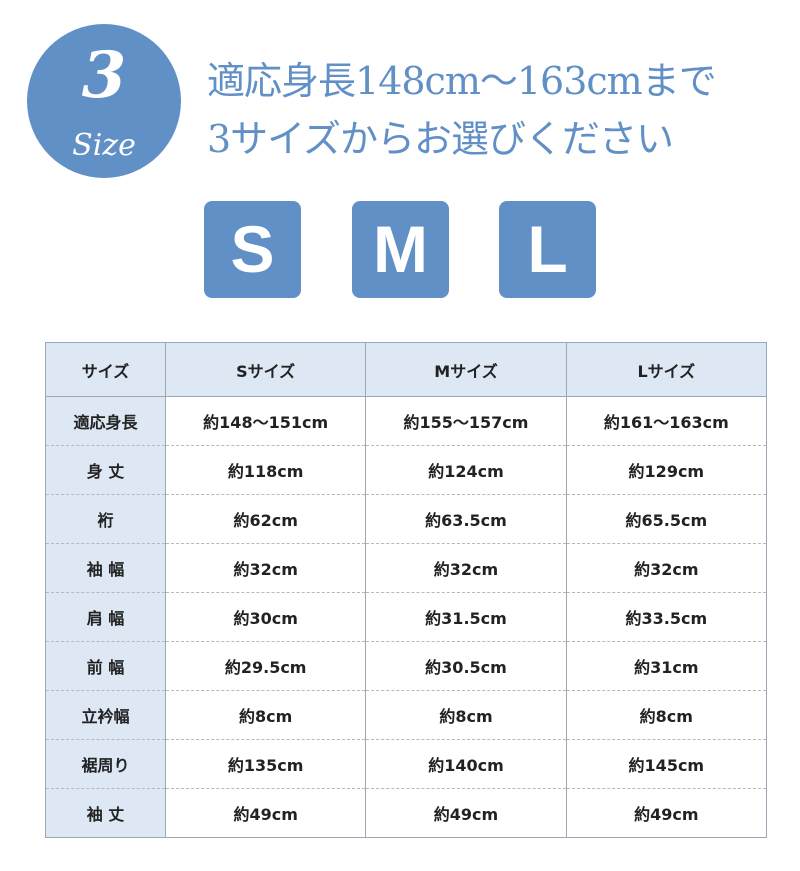 Image resolution: width=800 pixels, height=871 pixels. I want to click on headline: 適応身長148cm〜163cmまで 3サイズからお選びください, so click(462, 110).